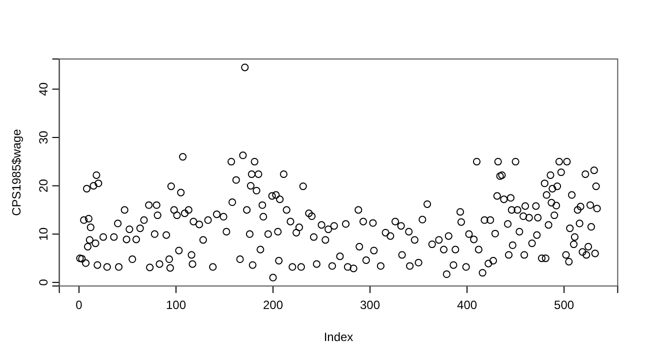  I want to click on x-axis-title: Index, so click(339, 337).